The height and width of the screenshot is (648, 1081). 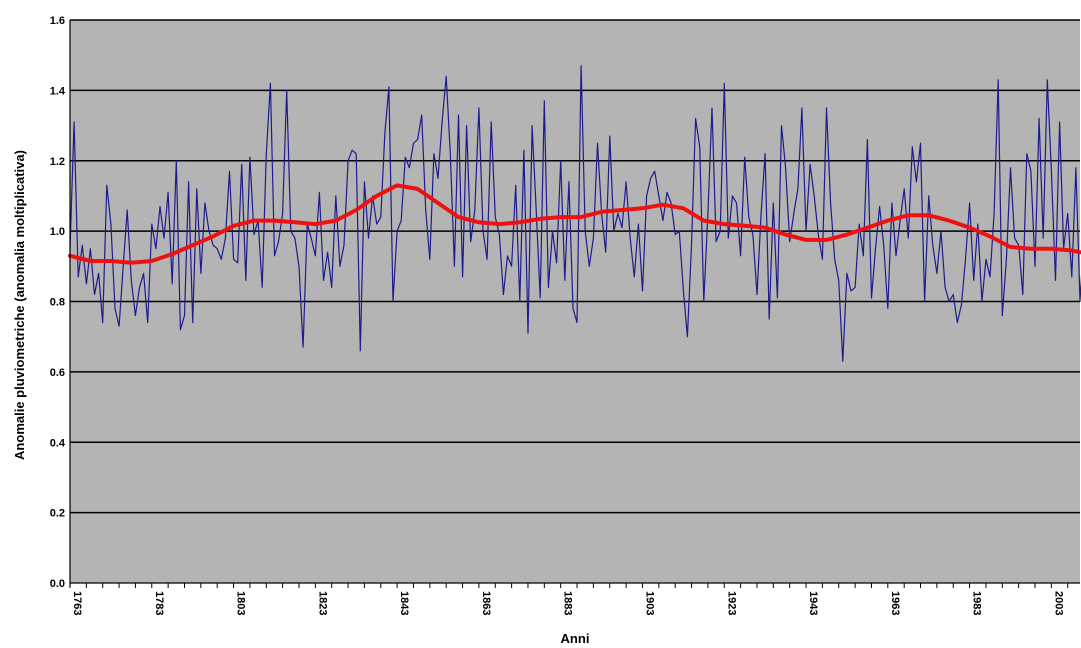 What do you see at coordinates (731, 603) in the screenshot?
I see `x-tick-label: 1923` at bounding box center [731, 603].